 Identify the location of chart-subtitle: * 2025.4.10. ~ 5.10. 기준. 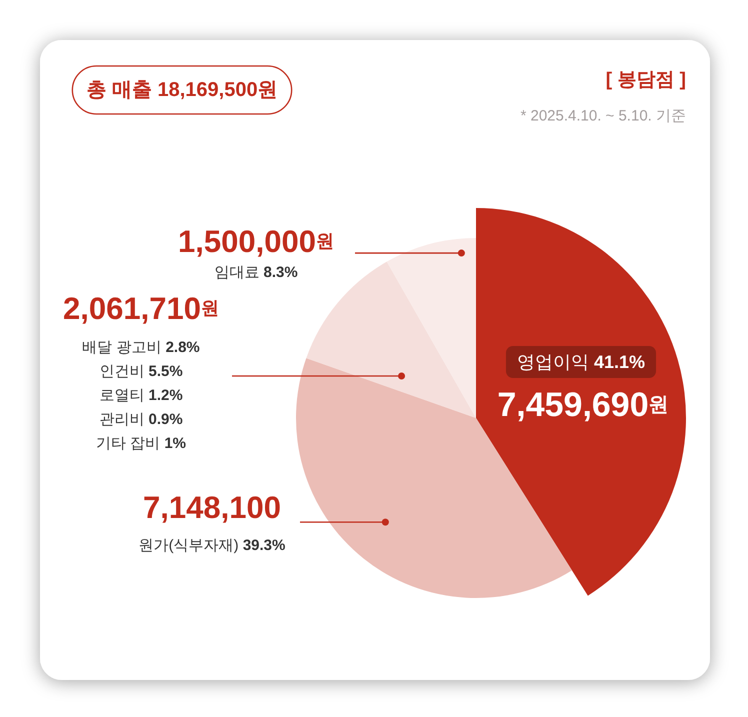
(603, 116).